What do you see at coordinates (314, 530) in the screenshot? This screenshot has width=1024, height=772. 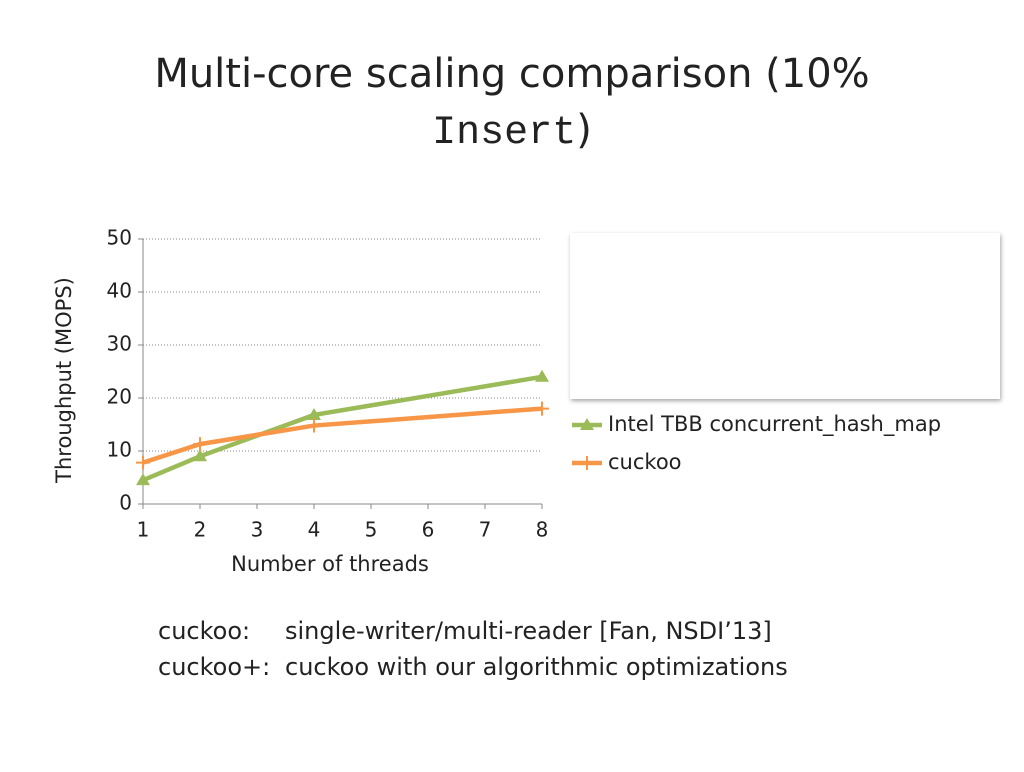 I see `x-tick-label: 4` at bounding box center [314, 530].